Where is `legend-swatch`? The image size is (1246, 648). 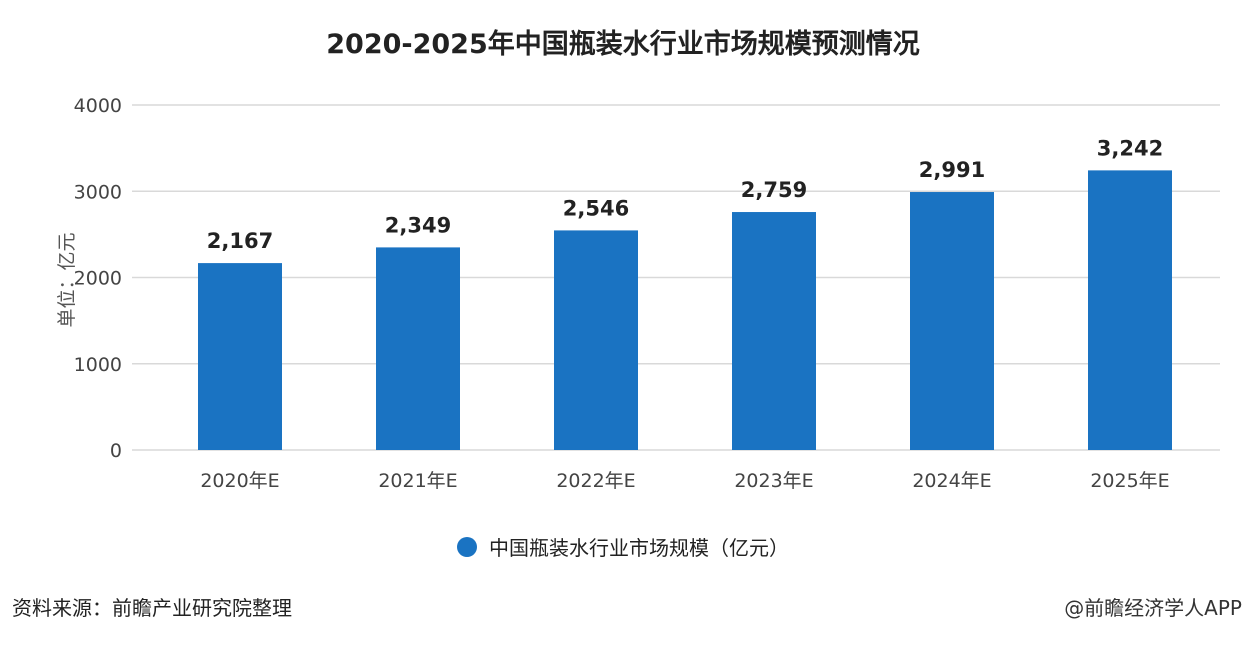
legend-swatch is located at coordinates (467, 546).